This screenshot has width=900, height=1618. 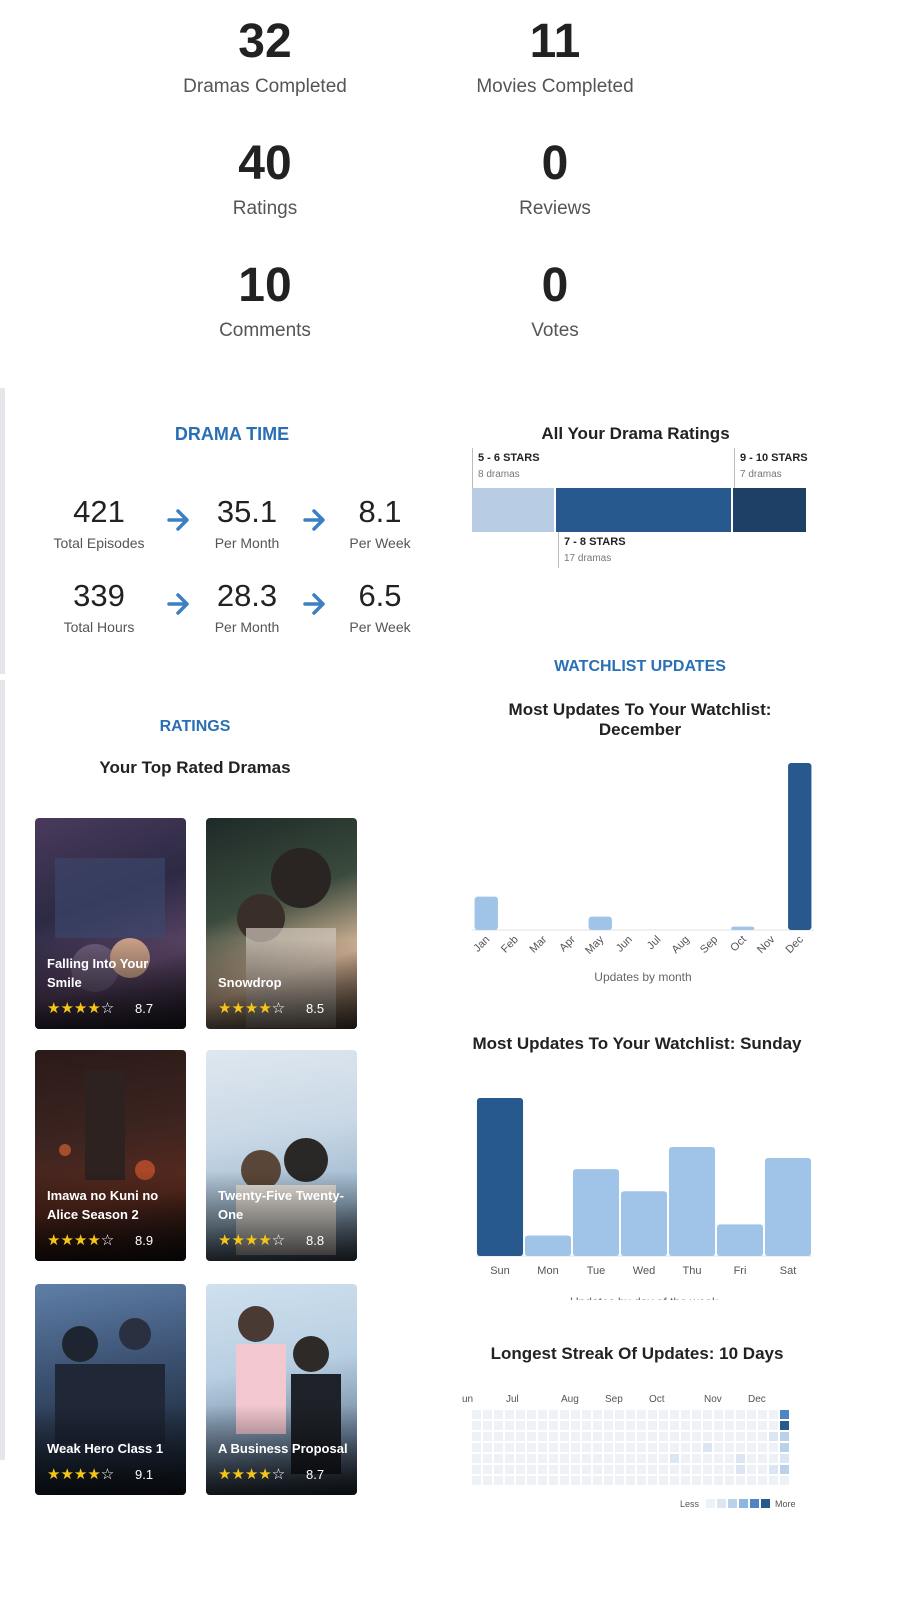 I want to click on legend-swatch, so click(x=732, y=1503).